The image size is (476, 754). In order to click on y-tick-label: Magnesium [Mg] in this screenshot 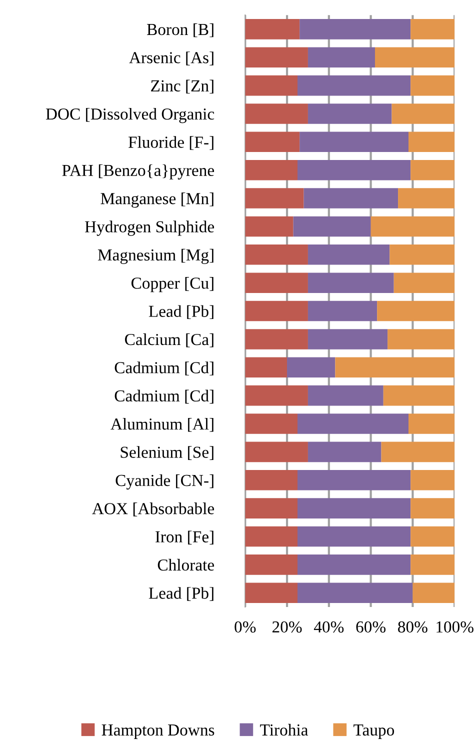, I will do `click(156, 256)`.